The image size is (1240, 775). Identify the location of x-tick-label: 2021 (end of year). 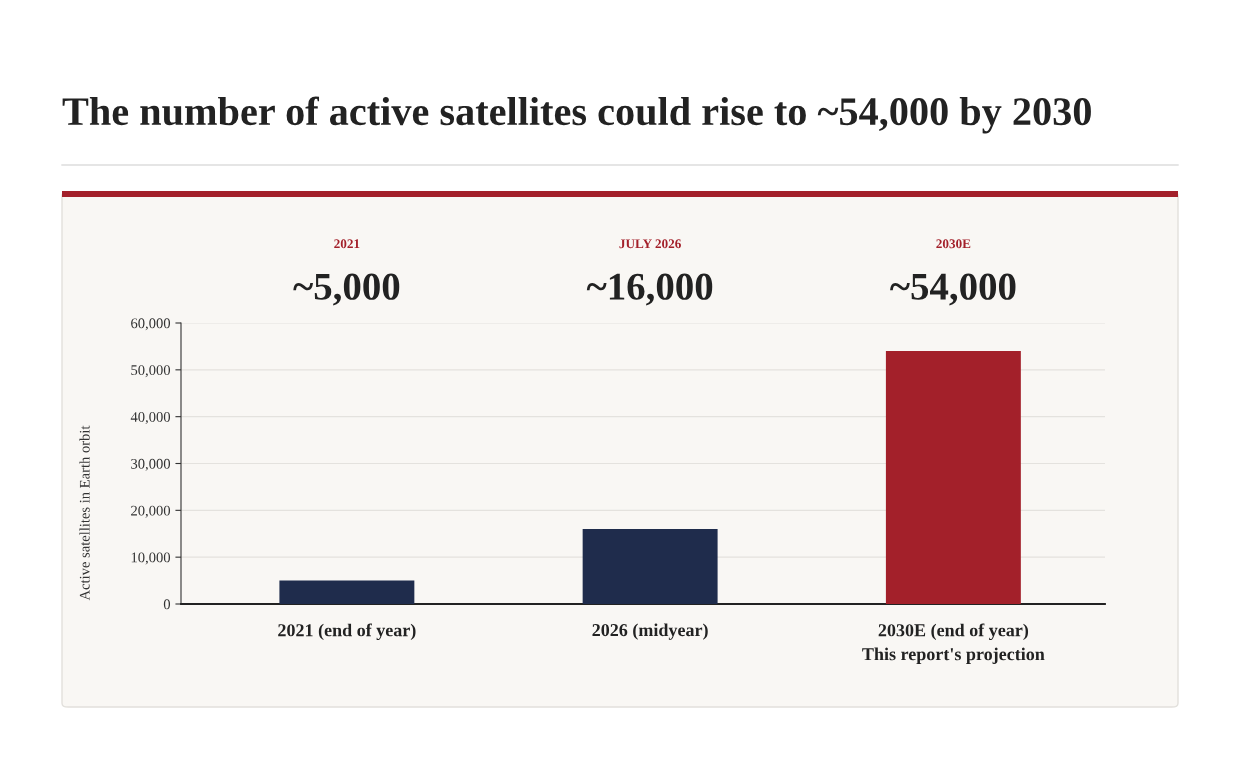
(347, 632).